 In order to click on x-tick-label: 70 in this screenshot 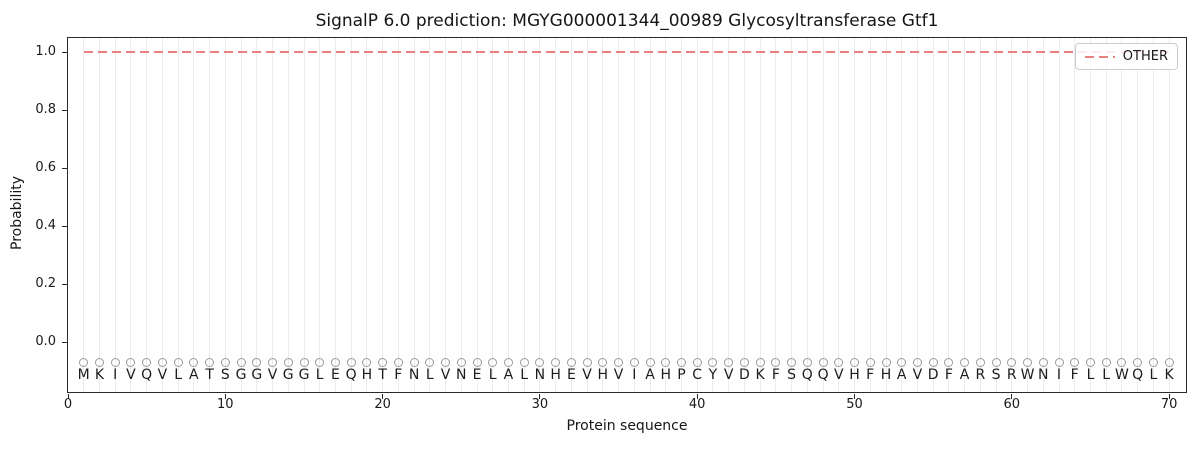, I will do `click(1169, 404)`.